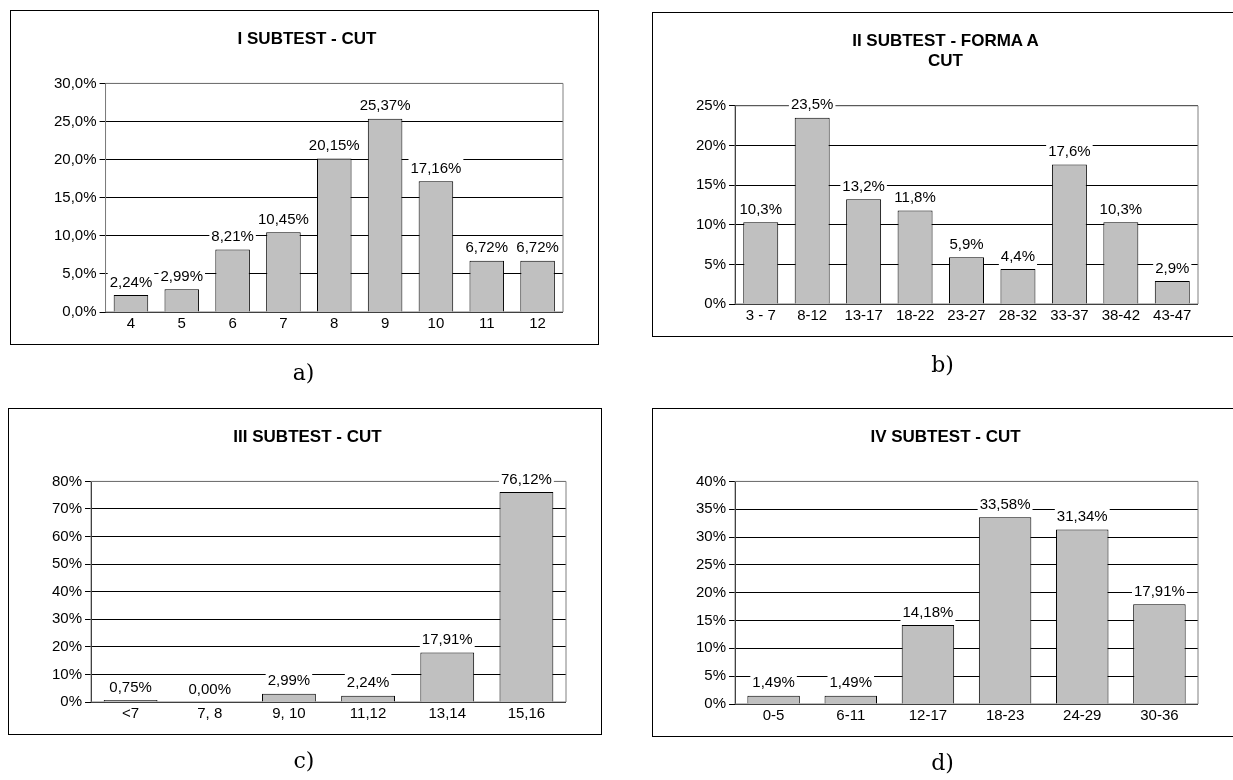 This screenshot has height=780, width=1233. I want to click on text: d), so click(942, 762).